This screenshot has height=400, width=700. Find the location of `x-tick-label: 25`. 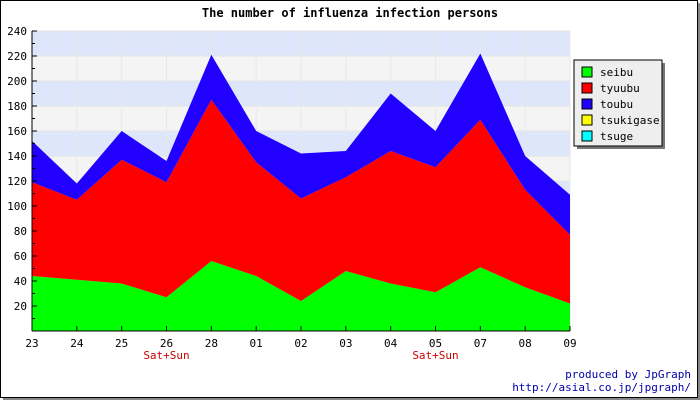

x-tick-label: 25 is located at coordinates (121, 343).